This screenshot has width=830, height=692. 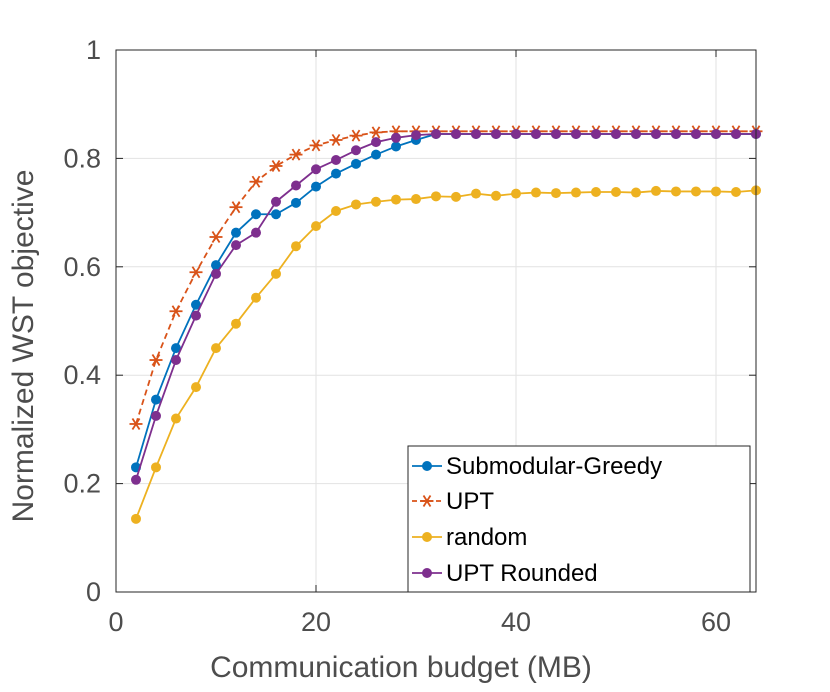 I want to click on y-tick-label-0: 0, so click(x=93, y=592).